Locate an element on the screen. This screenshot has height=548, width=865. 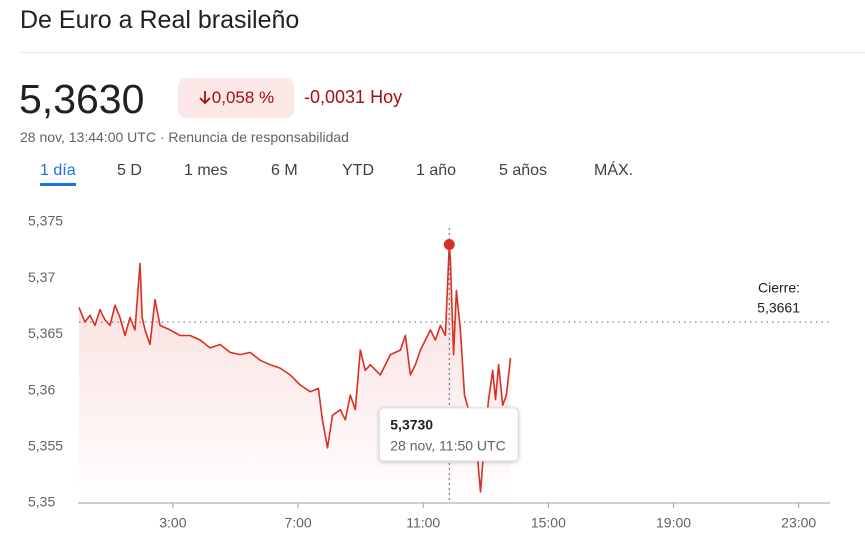
tab: 5 años is located at coordinates (523, 170).